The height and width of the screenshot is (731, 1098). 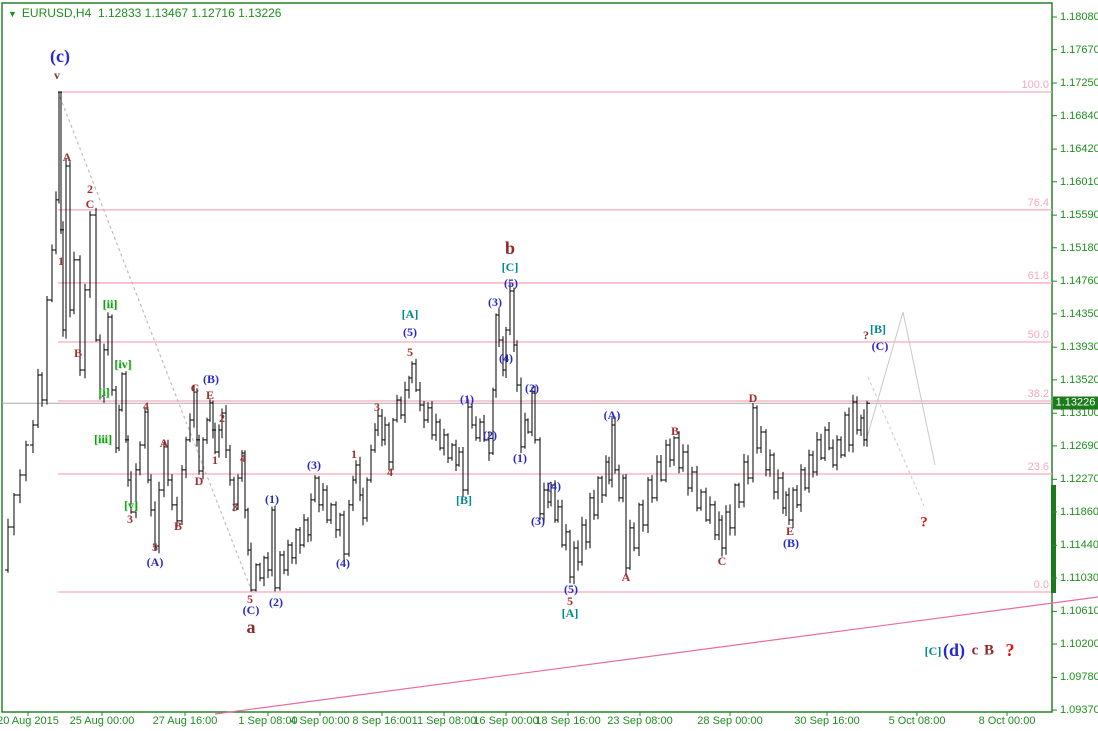 What do you see at coordinates (1079, 313) in the screenshot?
I see `price-tick-label: 1.14350` at bounding box center [1079, 313].